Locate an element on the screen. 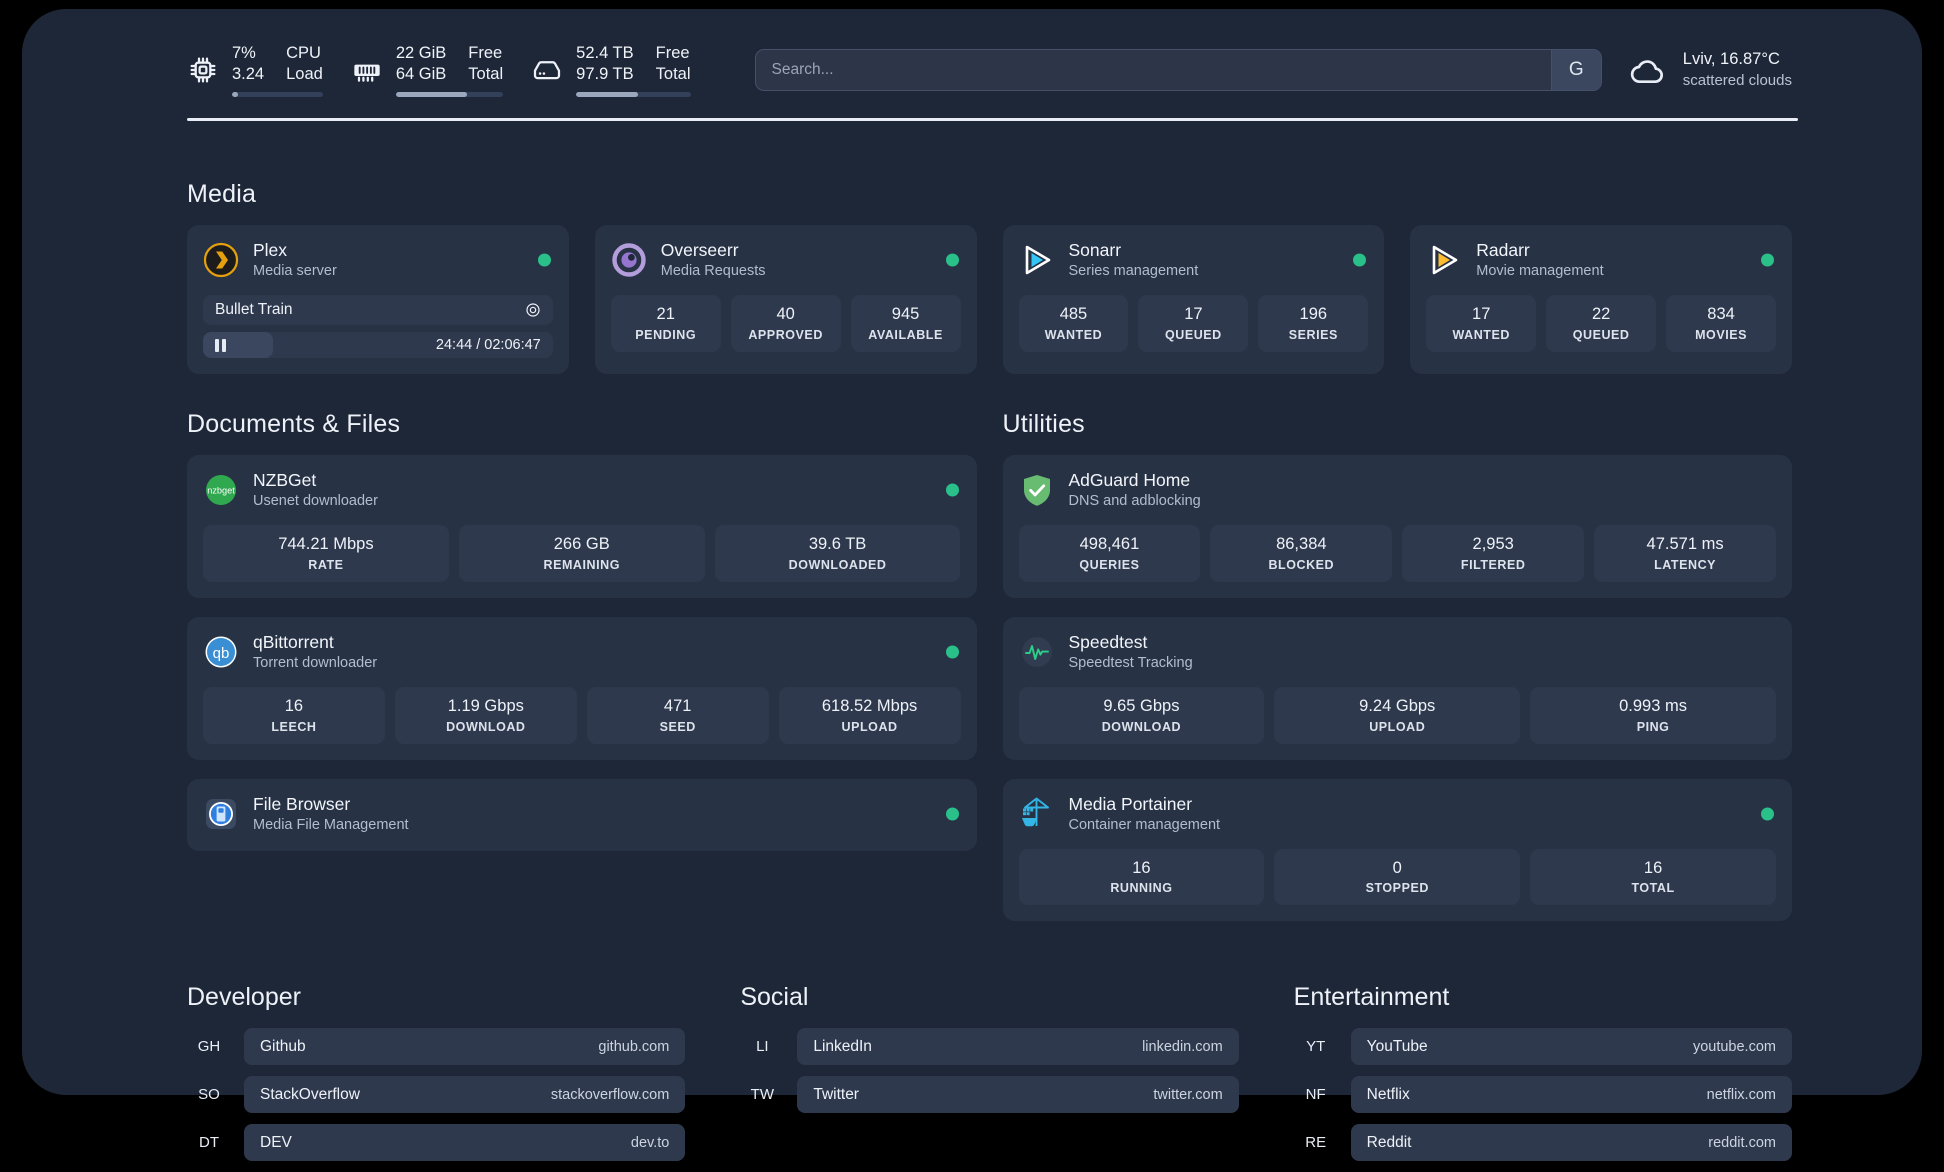  bookmark-link: SO StackOverflow stackoverflow.com is located at coordinates (436, 1095).